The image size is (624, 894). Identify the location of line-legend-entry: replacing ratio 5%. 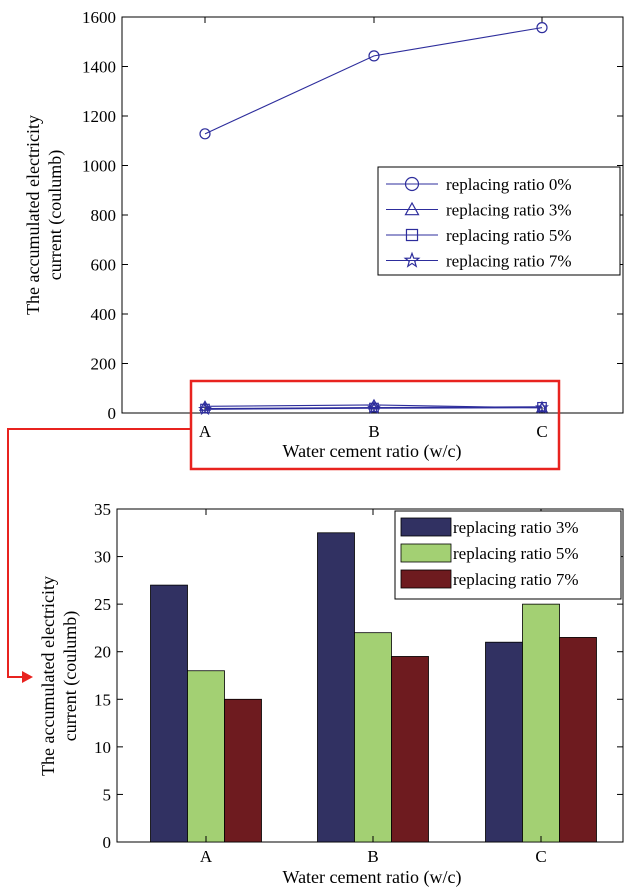
(479, 235).